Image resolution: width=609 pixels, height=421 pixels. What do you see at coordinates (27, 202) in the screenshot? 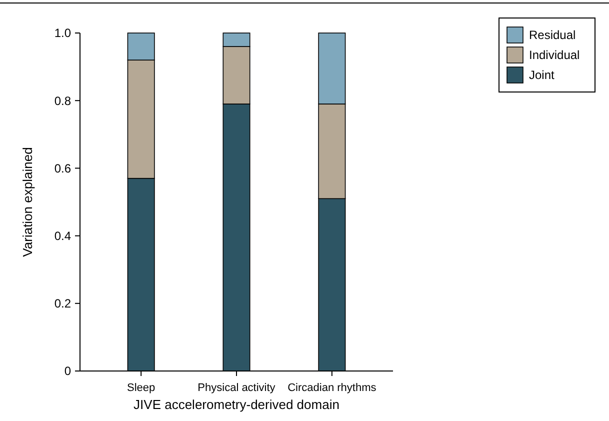
I see `y-axis-title: Variation explained` at bounding box center [27, 202].